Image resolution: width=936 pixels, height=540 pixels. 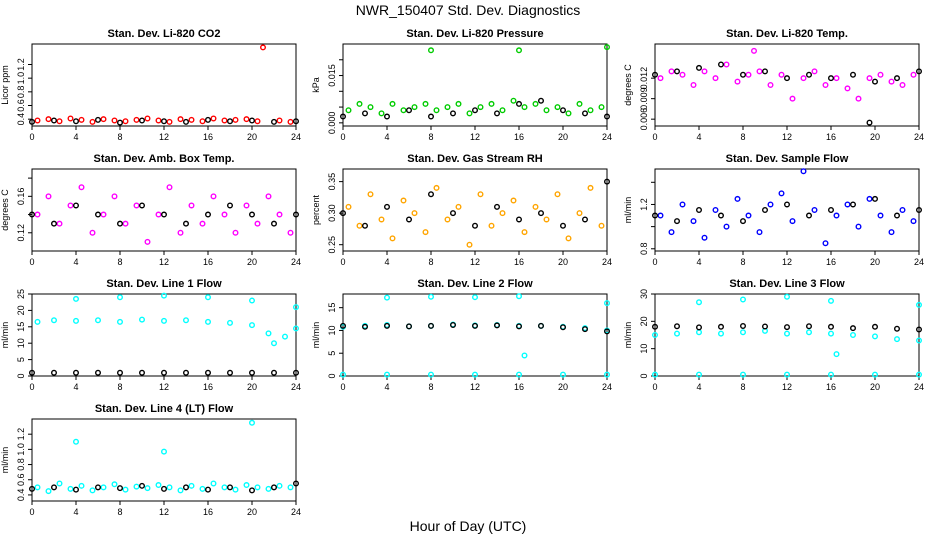 I want to click on y-tick-label: 0.8, so click(x=644, y=249).